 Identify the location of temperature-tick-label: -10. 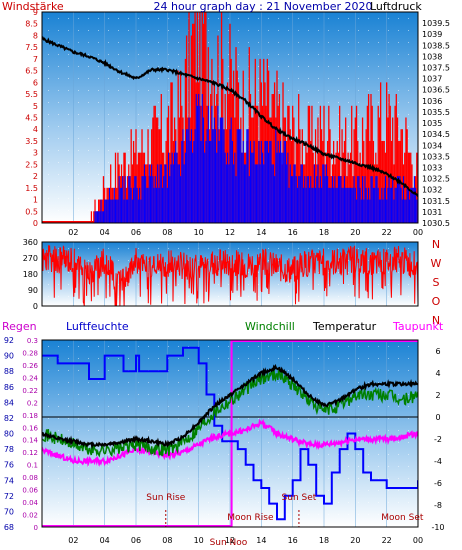
(437, 527).